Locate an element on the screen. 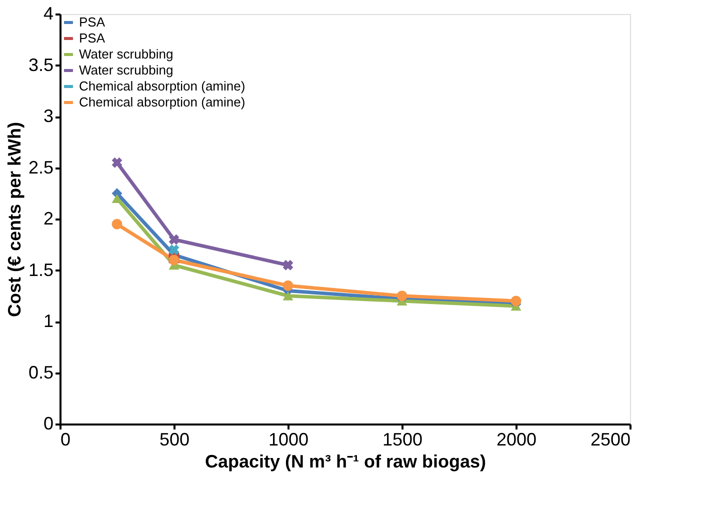 The height and width of the screenshot is (513, 719). y-tick-label: 4 is located at coordinates (48, 14).